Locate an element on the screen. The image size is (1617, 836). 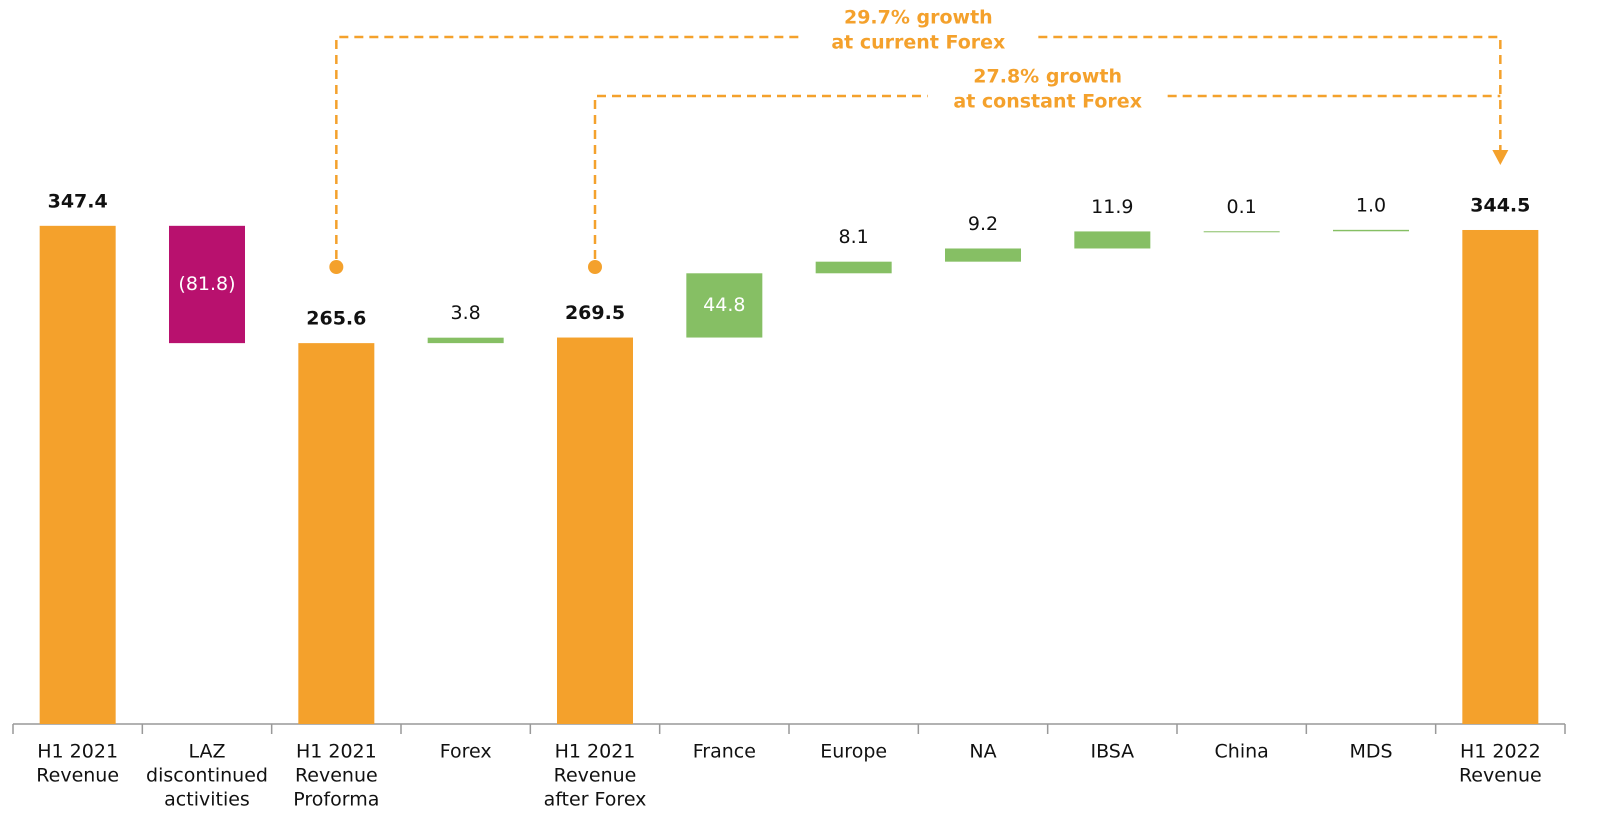
value-label: 347.4 is located at coordinates (78, 201).